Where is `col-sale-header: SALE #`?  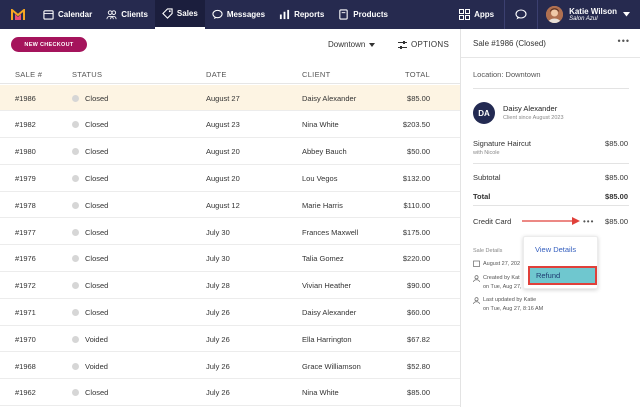
col-sale-header: SALE # is located at coordinates (29, 74).